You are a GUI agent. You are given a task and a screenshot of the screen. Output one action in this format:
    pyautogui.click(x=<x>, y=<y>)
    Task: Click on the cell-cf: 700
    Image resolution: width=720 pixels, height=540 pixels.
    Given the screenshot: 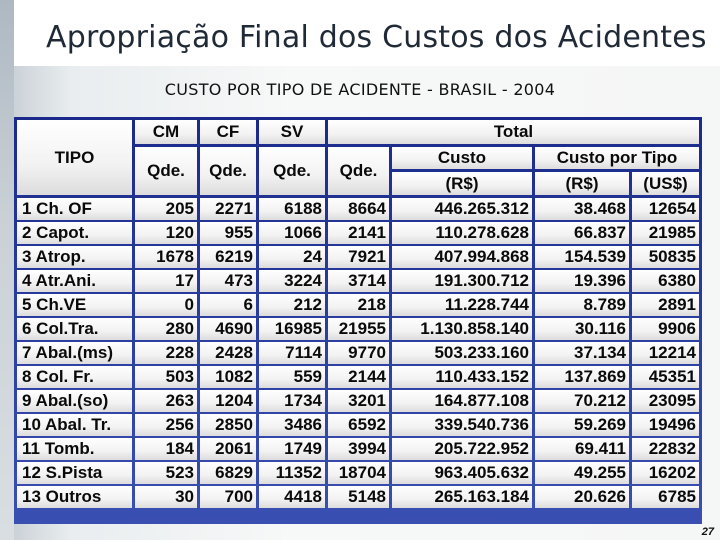 What is the action you would take?
    pyautogui.click(x=228, y=497)
    